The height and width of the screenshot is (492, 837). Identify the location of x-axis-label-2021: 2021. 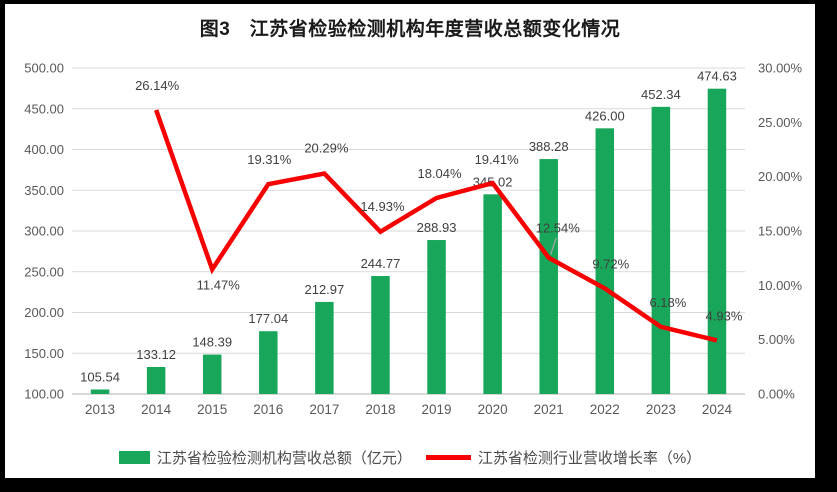
(549, 409).